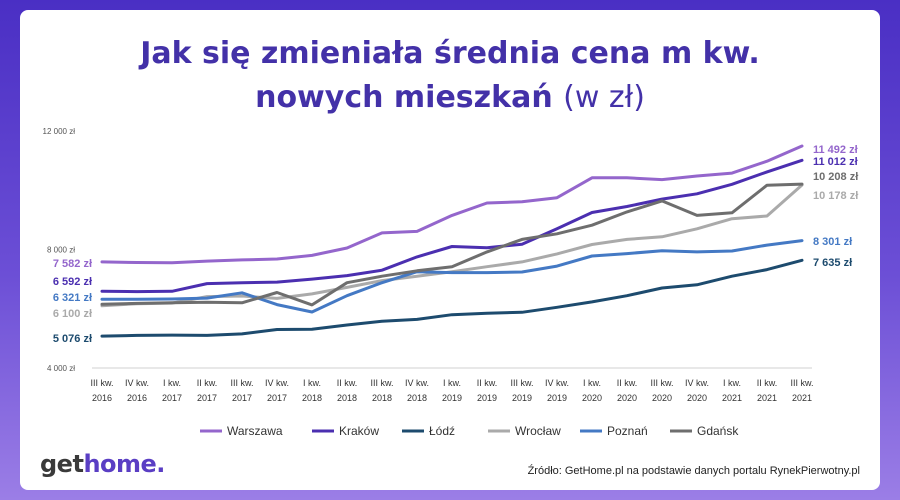  I want to click on start-label-warszawa: 7 582 zł, so click(72, 264).